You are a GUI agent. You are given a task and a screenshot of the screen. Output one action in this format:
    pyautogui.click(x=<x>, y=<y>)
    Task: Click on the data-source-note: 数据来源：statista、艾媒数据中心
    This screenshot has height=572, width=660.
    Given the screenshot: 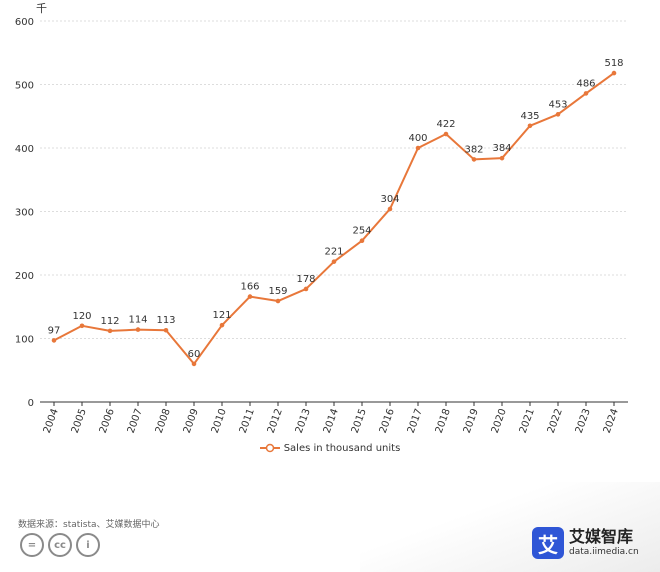 What is the action you would take?
    pyautogui.click(x=89, y=525)
    